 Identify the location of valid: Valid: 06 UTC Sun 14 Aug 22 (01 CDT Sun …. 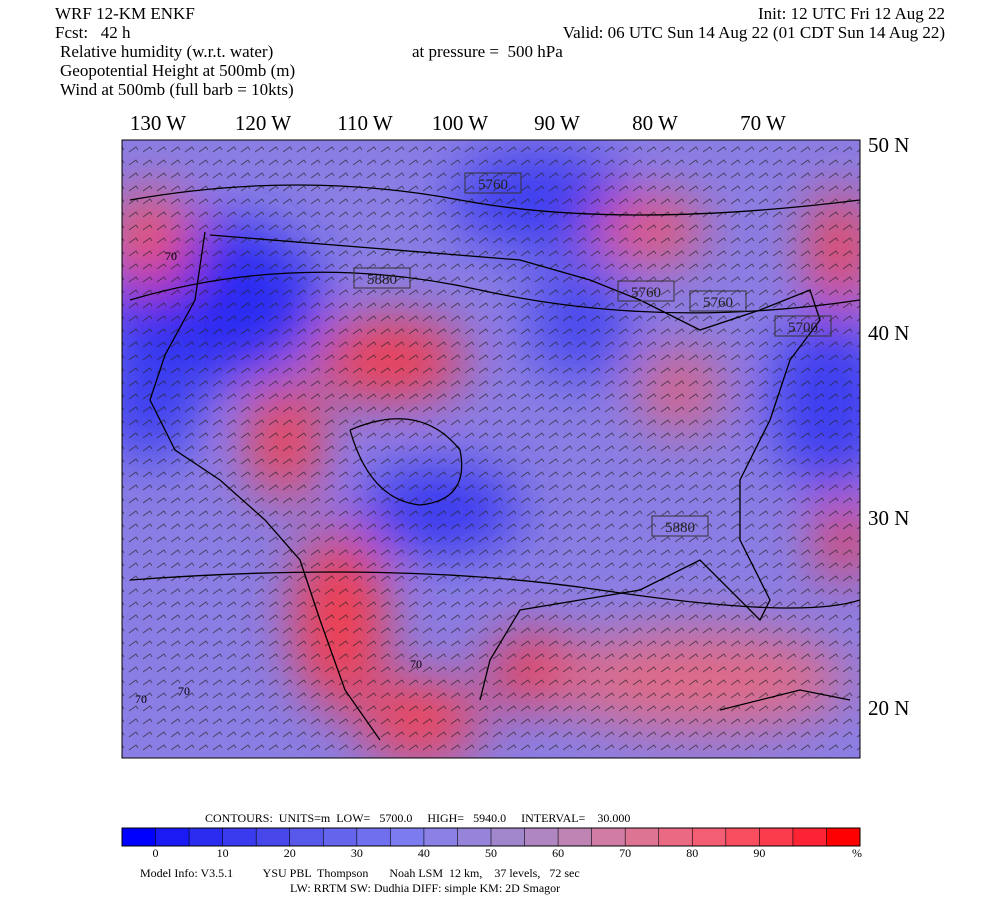
(754, 32).